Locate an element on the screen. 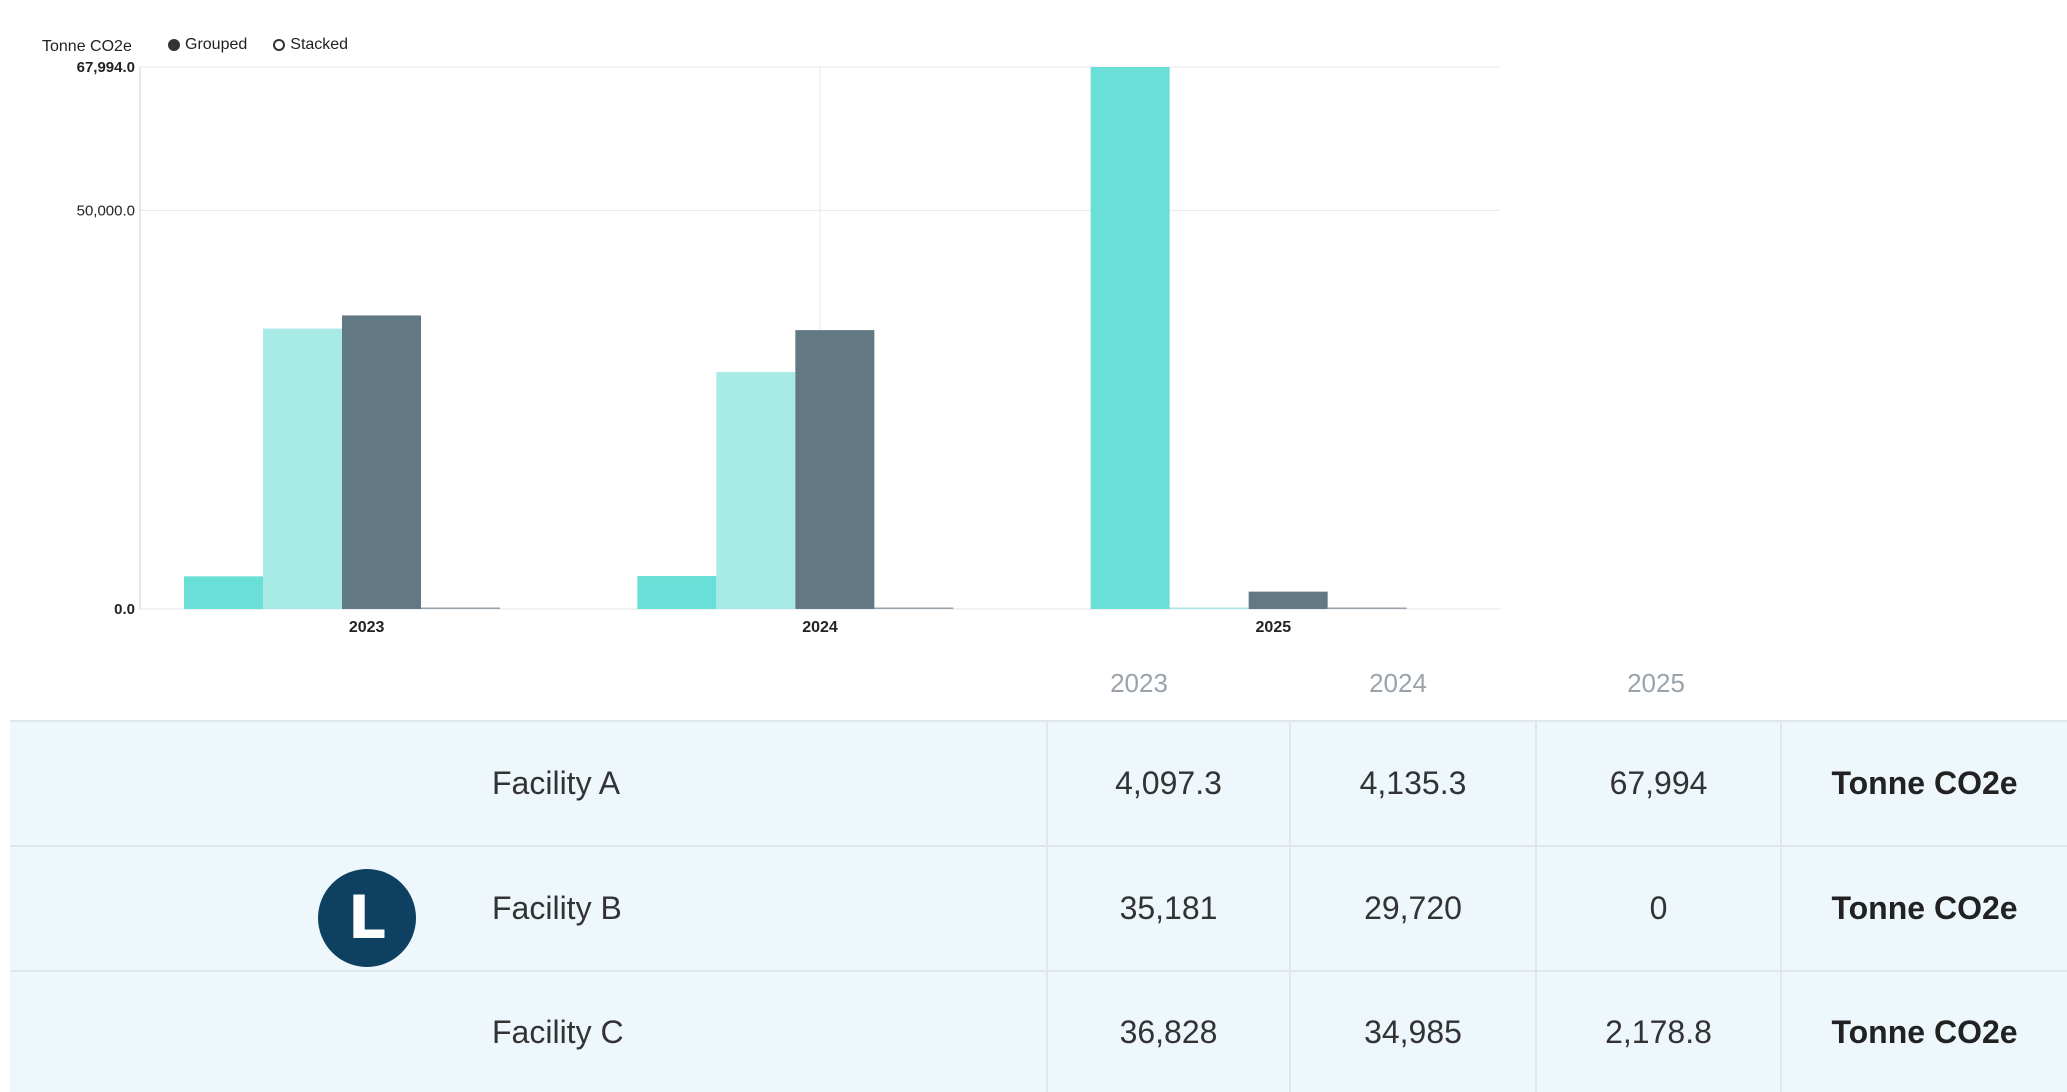  chart-unit-label: Tonne CO2e is located at coordinates (87, 46).